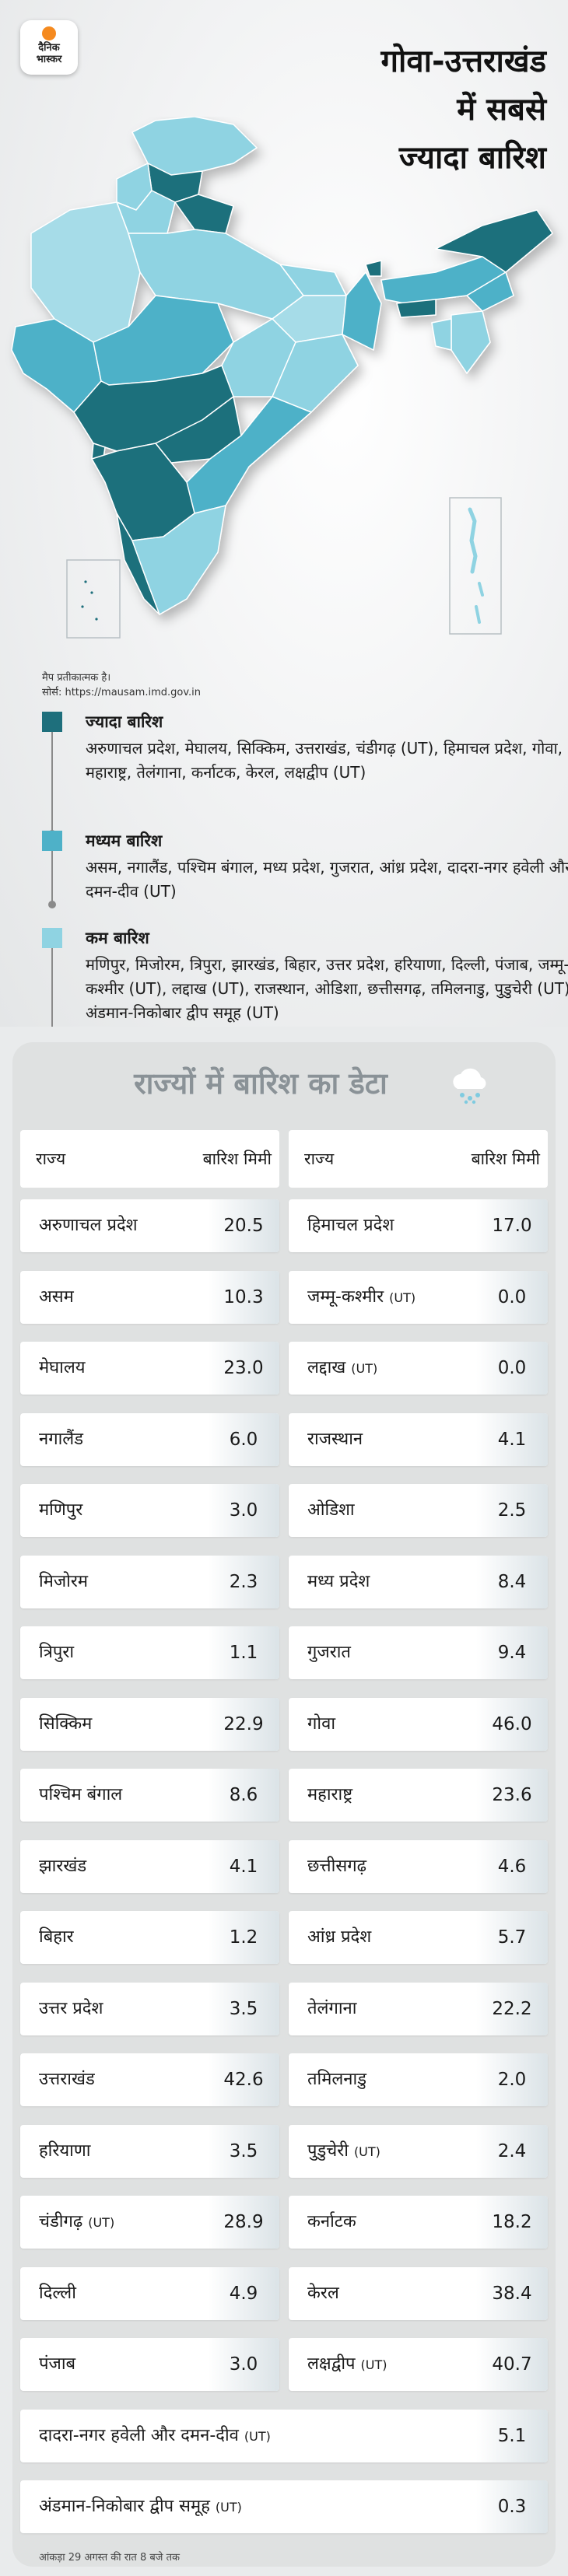 The image size is (568, 2576). I want to click on legend-swatch-high, so click(52, 722).